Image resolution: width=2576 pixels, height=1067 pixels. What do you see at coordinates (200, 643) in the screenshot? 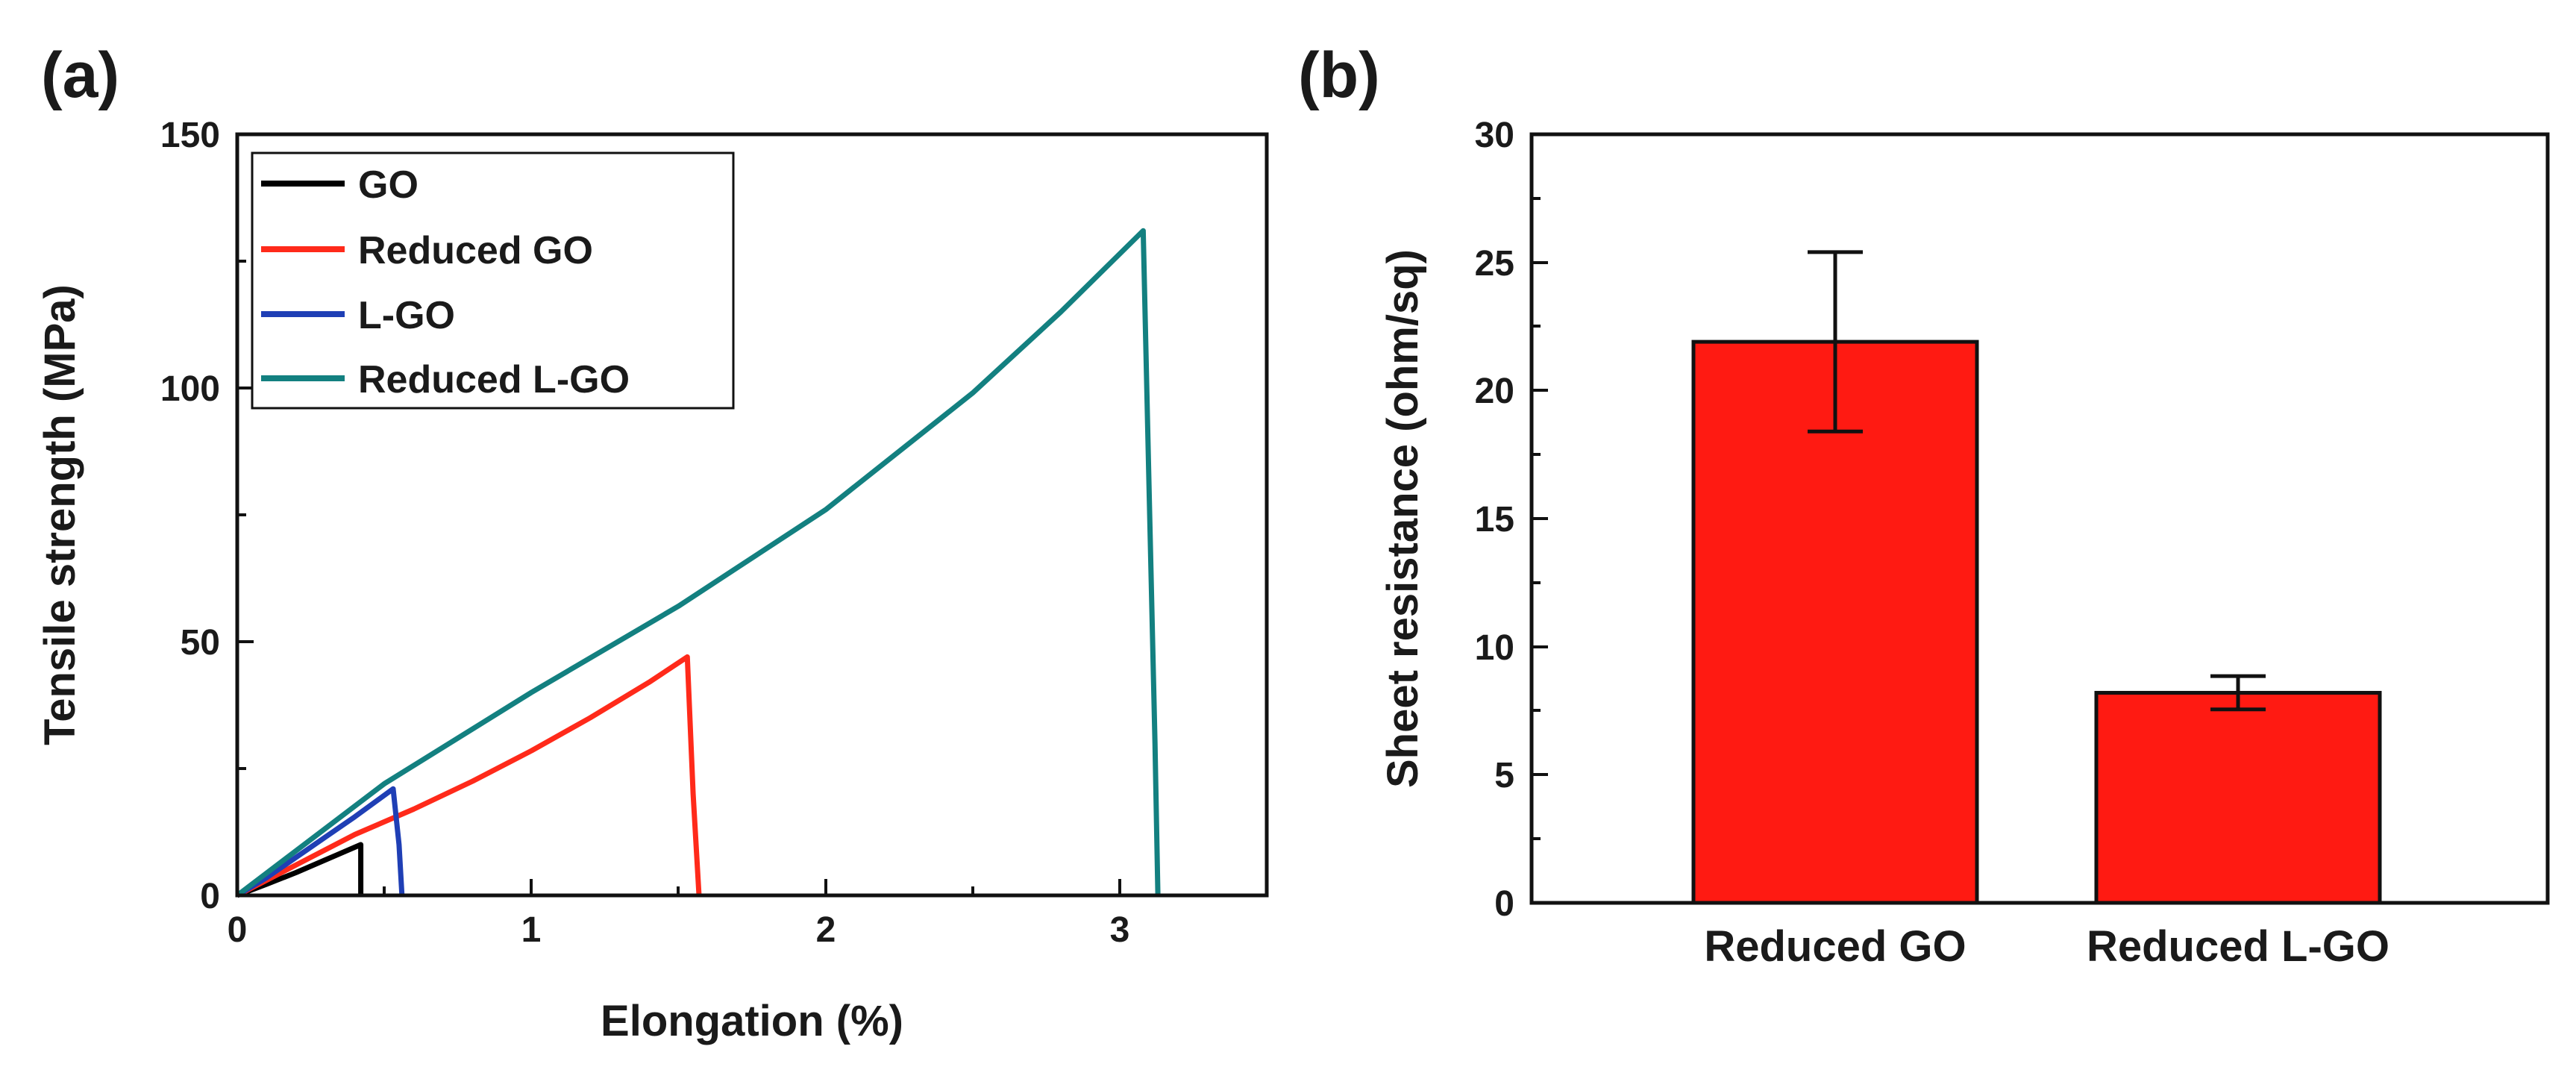
I see `y-tick-label-50: 50` at bounding box center [200, 643].